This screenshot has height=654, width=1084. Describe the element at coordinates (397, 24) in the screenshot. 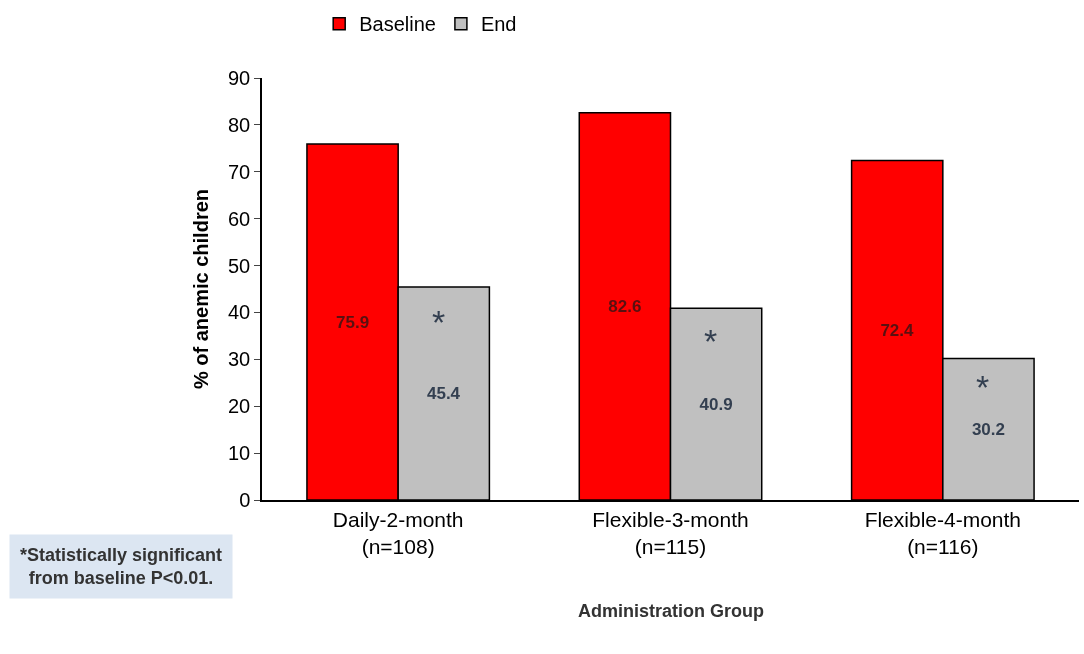

I see `legend-label: Baseline` at that location.